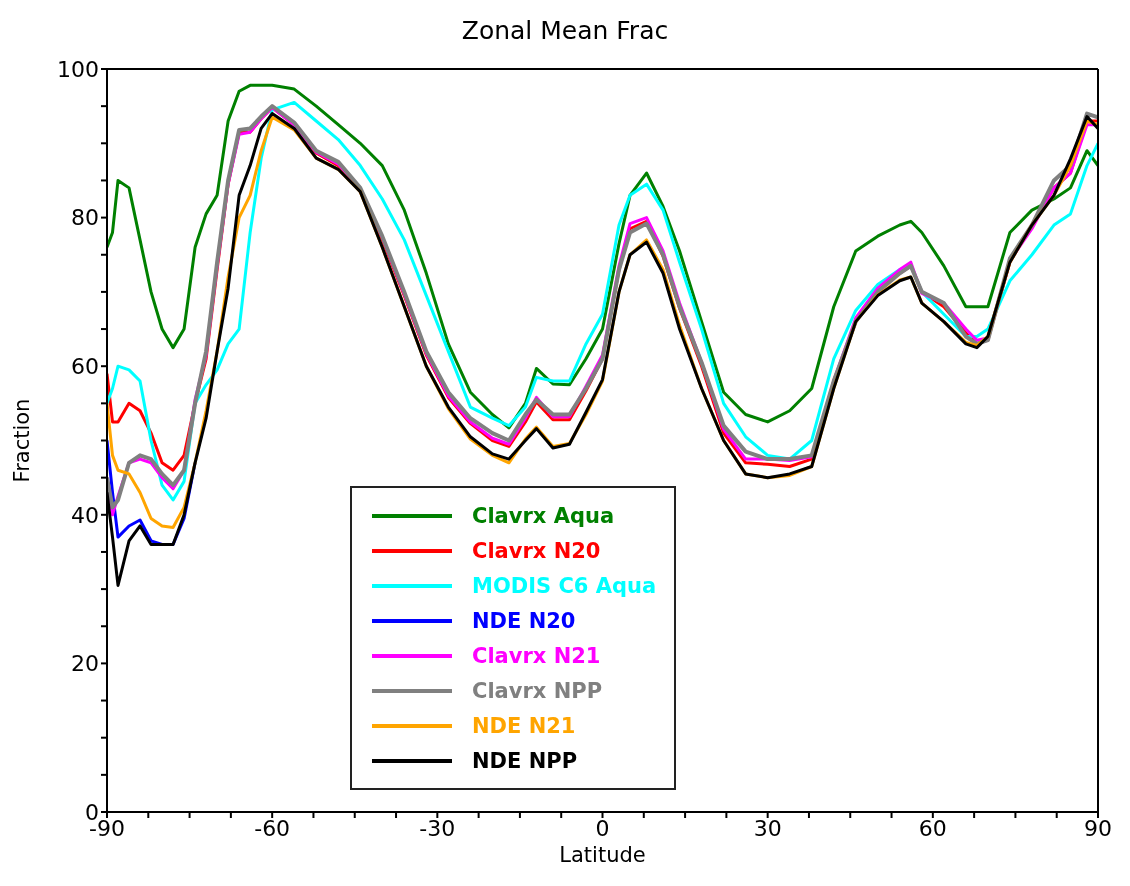 This screenshot has width=1130, height=886. What do you see at coordinates (565, 30) in the screenshot?
I see `chart-title: Zonal Mean Frac` at bounding box center [565, 30].